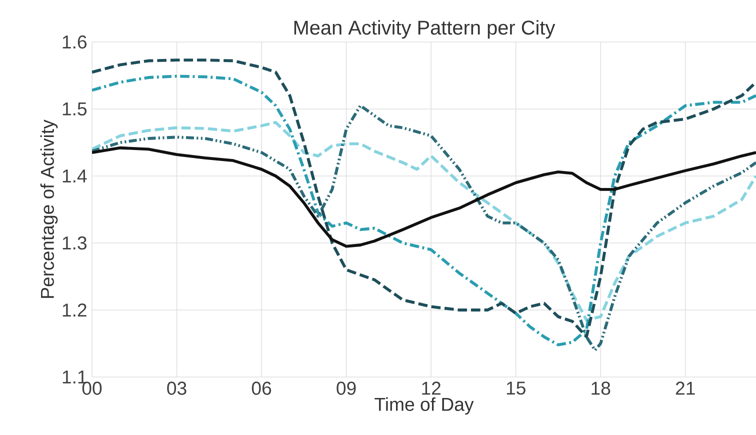 This screenshot has height=435, width=756. Describe the element at coordinates (74, 309) in the screenshot. I see `y-tick-label: 1.2` at that location.